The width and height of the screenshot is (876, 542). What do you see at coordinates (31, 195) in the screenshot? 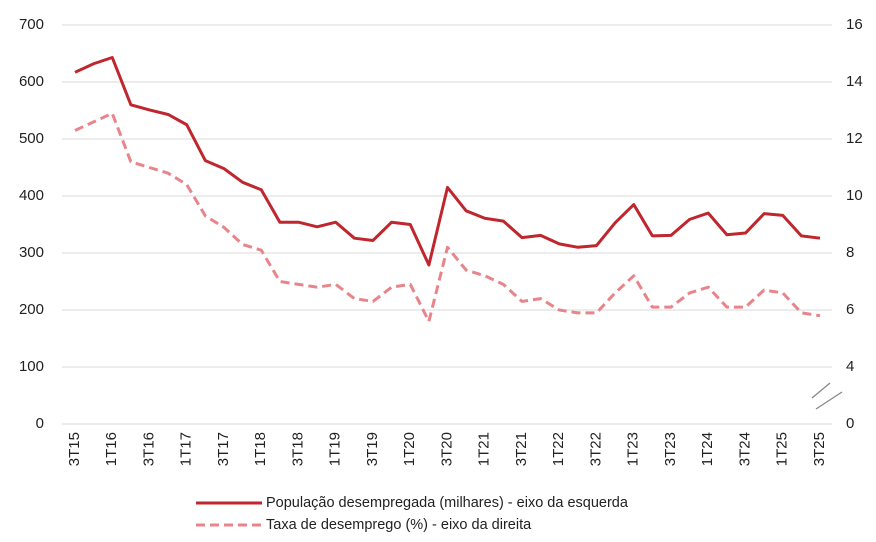
I see `y-tick-label: 400` at bounding box center [31, 195].